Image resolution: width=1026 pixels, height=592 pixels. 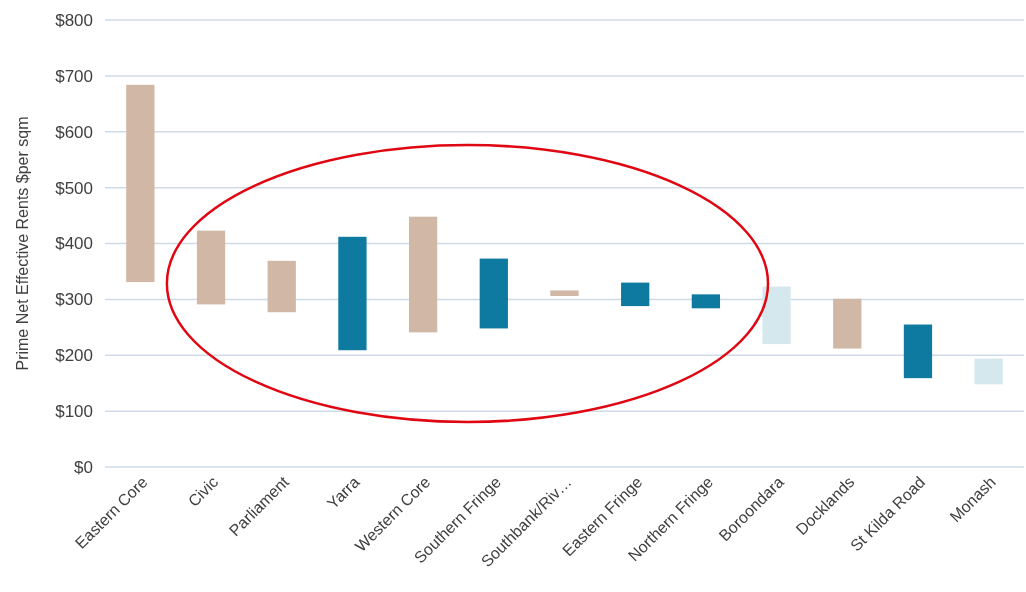 What do you see at coordinates (74, 244) in the screenshot?
I see `y-tick-label: $400` at bounding box center [74, 244].